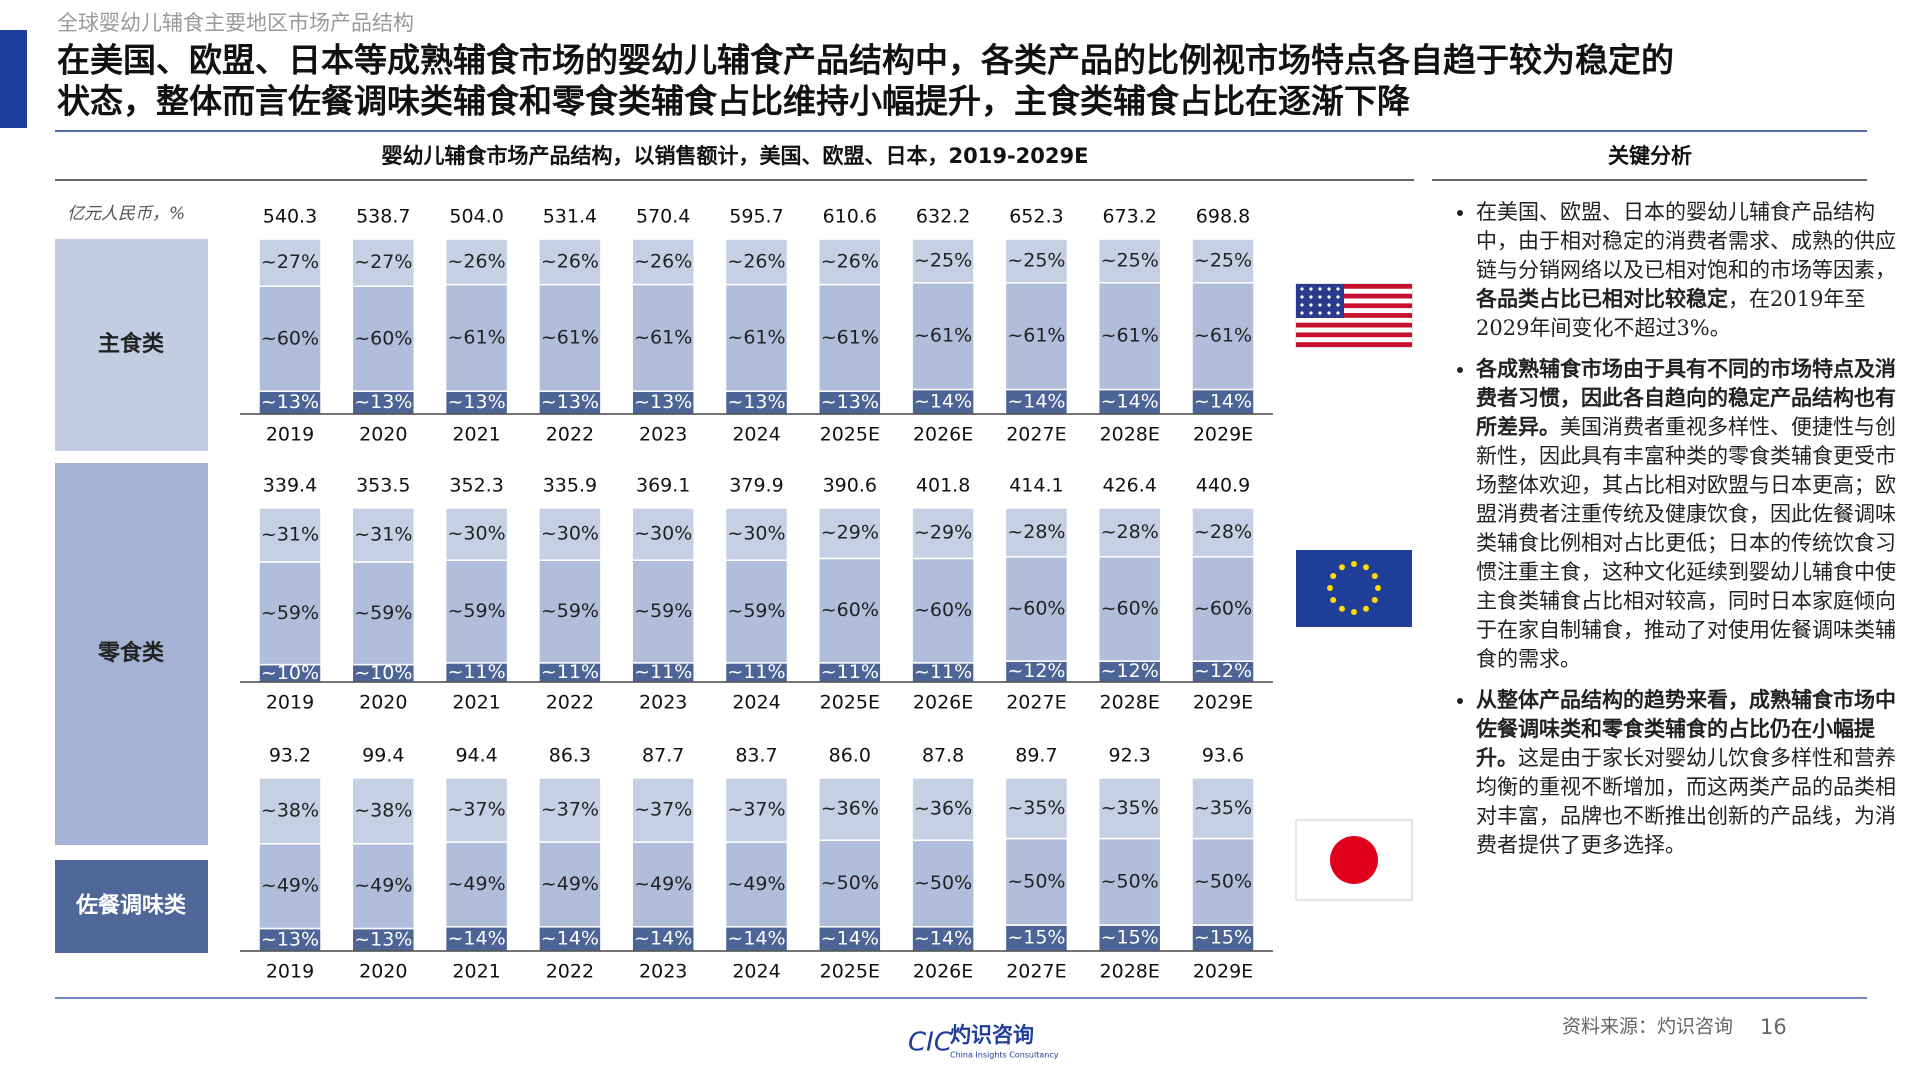 The image size is (1920, 1080). I want to click on kicker: 全球婴幼儿辅食主要地区市场产品结构, so click(235, 23).